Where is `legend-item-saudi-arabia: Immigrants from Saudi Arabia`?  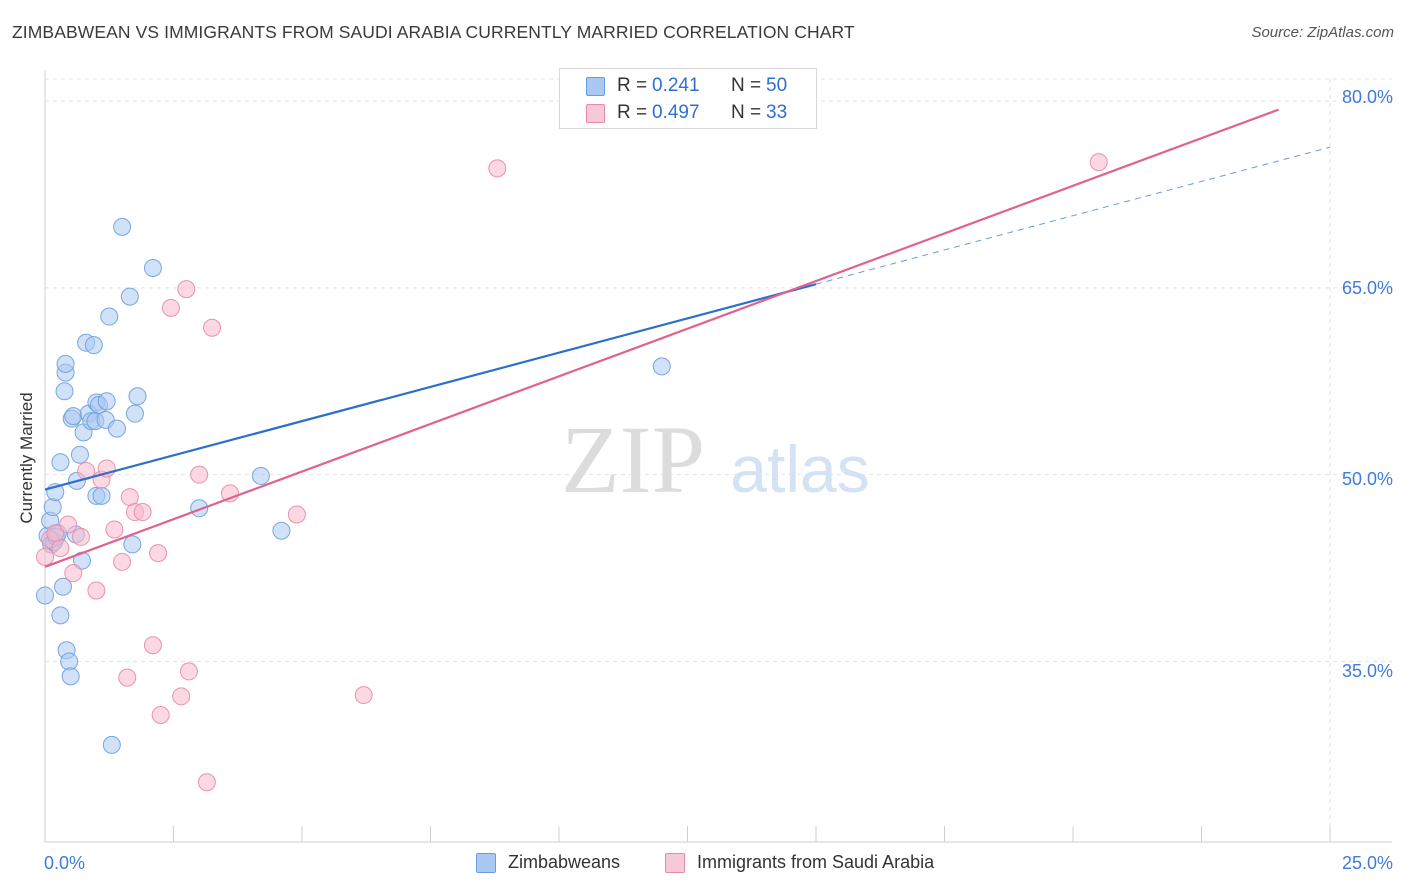
legend-item-saudi-arabia: Immigrants from Saudi Arabia is located at coordinates (820, 864).